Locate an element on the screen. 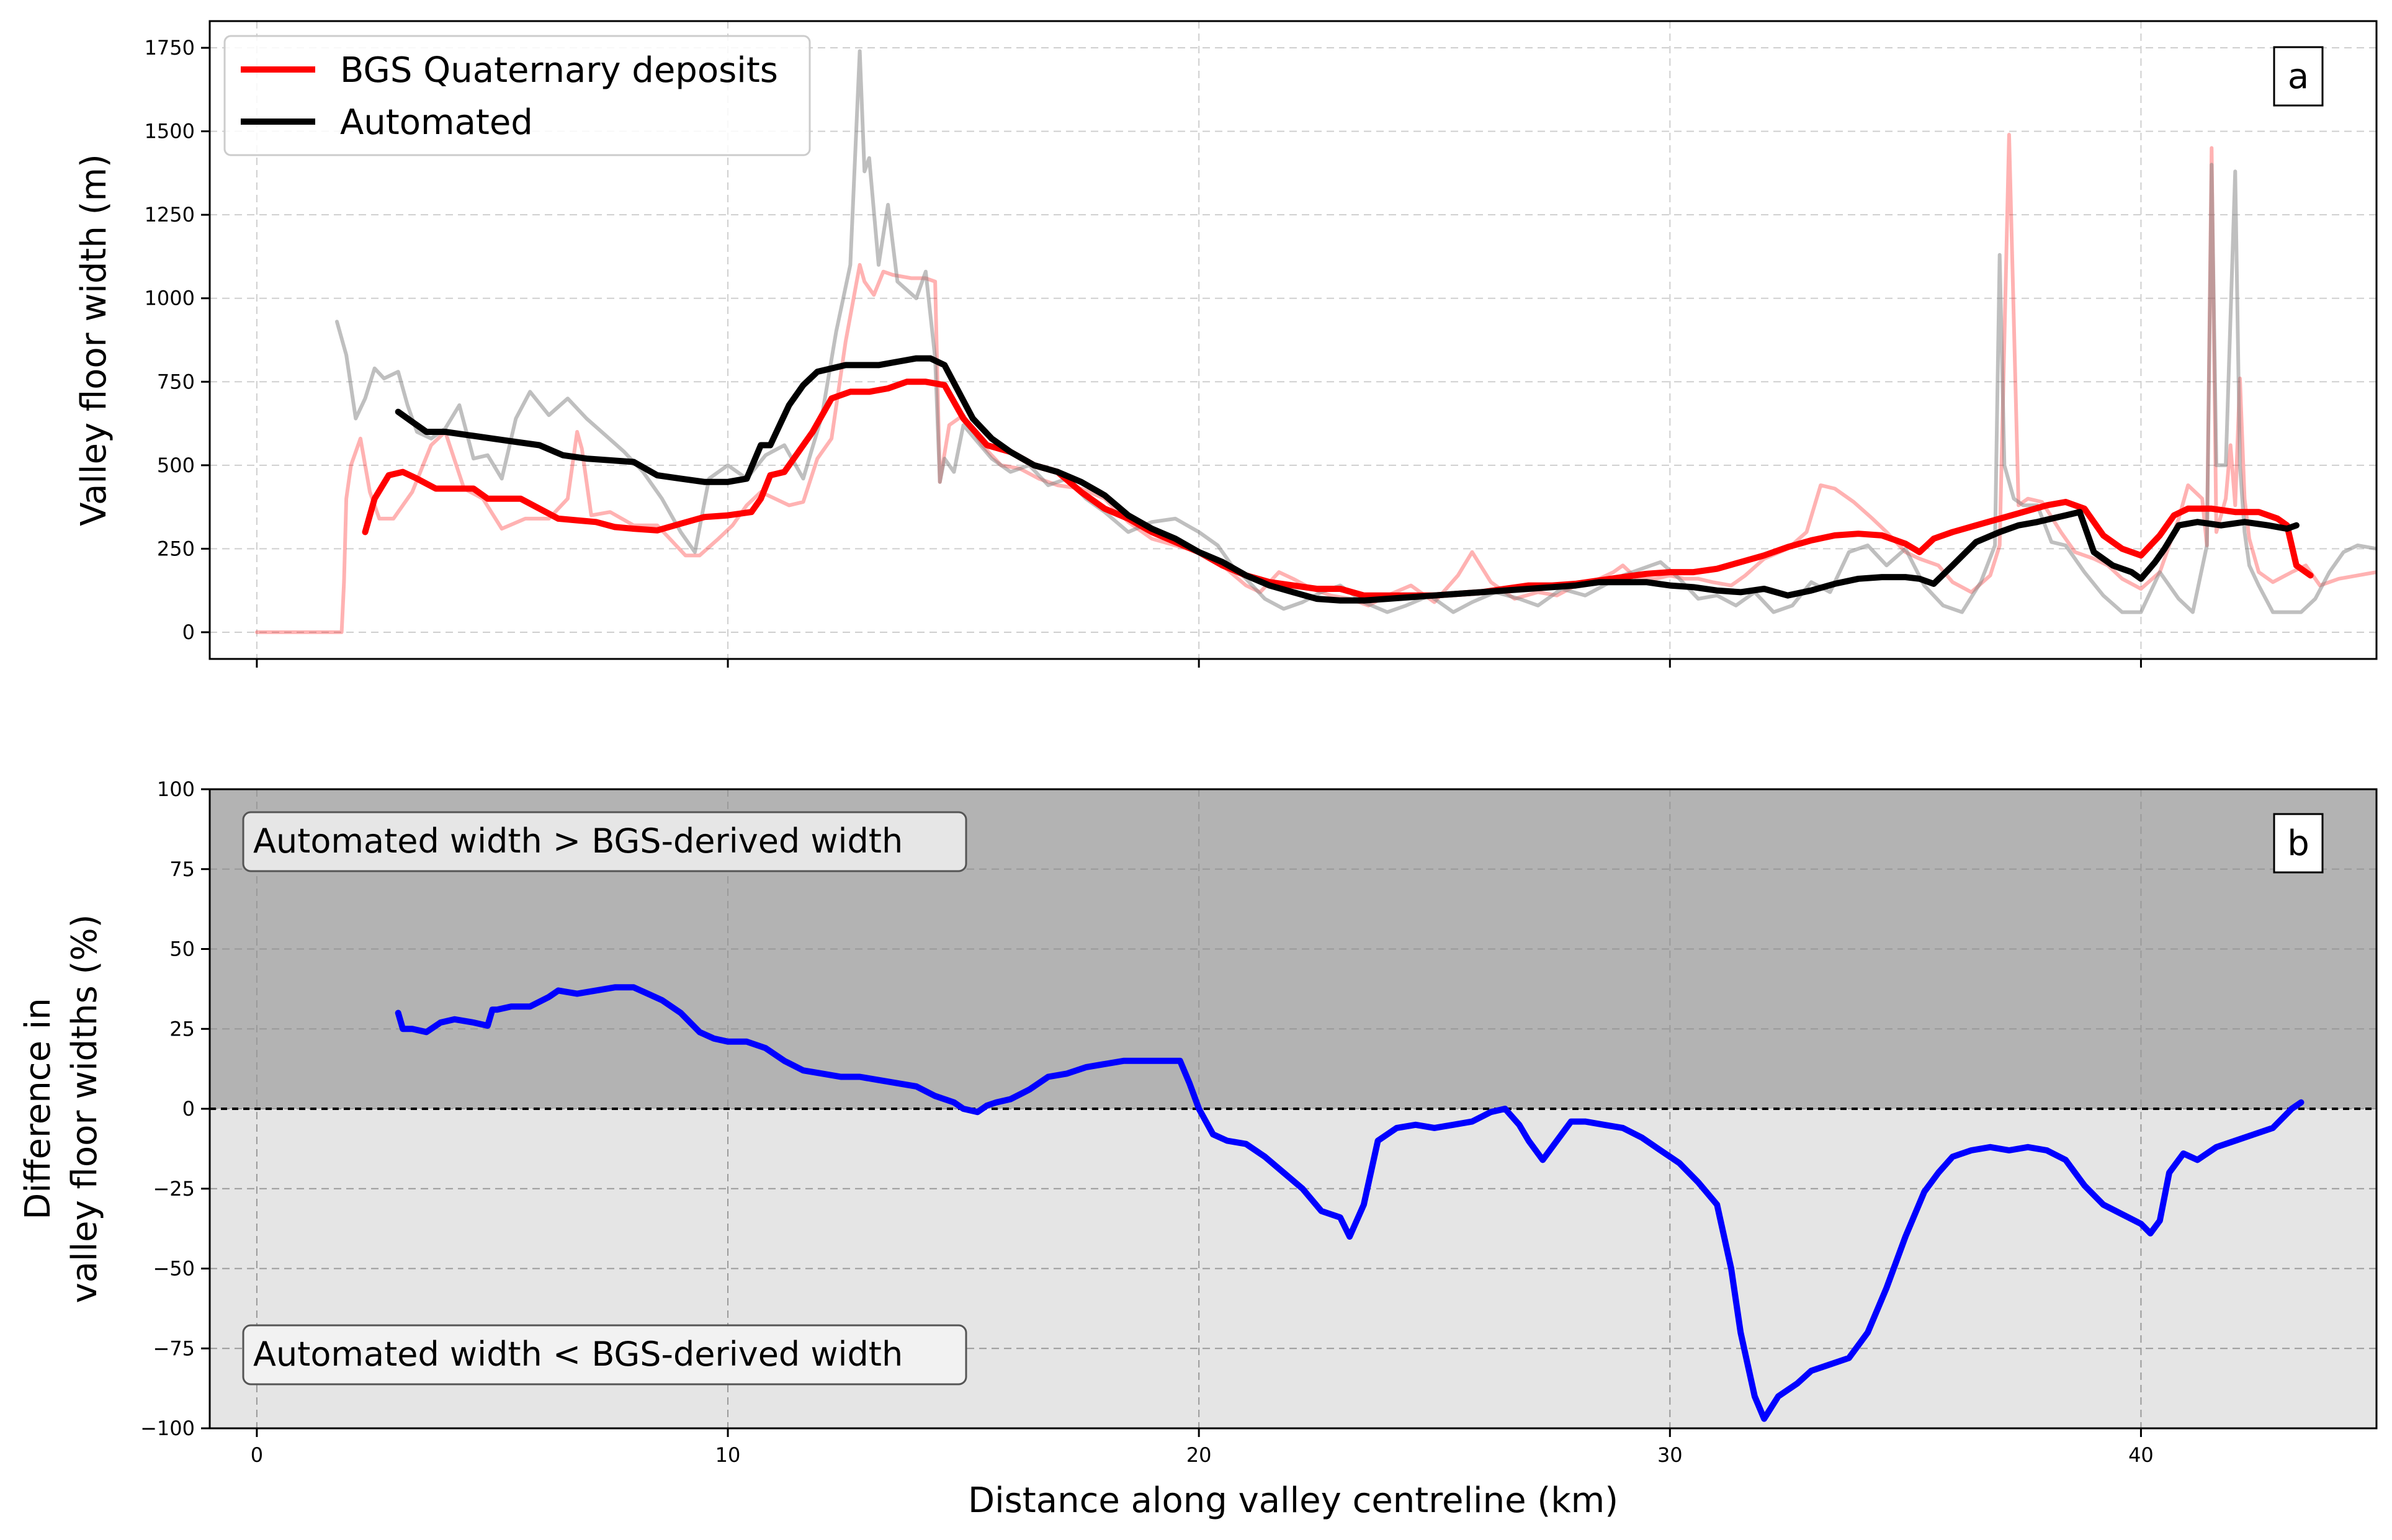 The width and height of the screenshot is (2392, 1540). panel-a-letter-box: a is located at coordinates (2298, 76).